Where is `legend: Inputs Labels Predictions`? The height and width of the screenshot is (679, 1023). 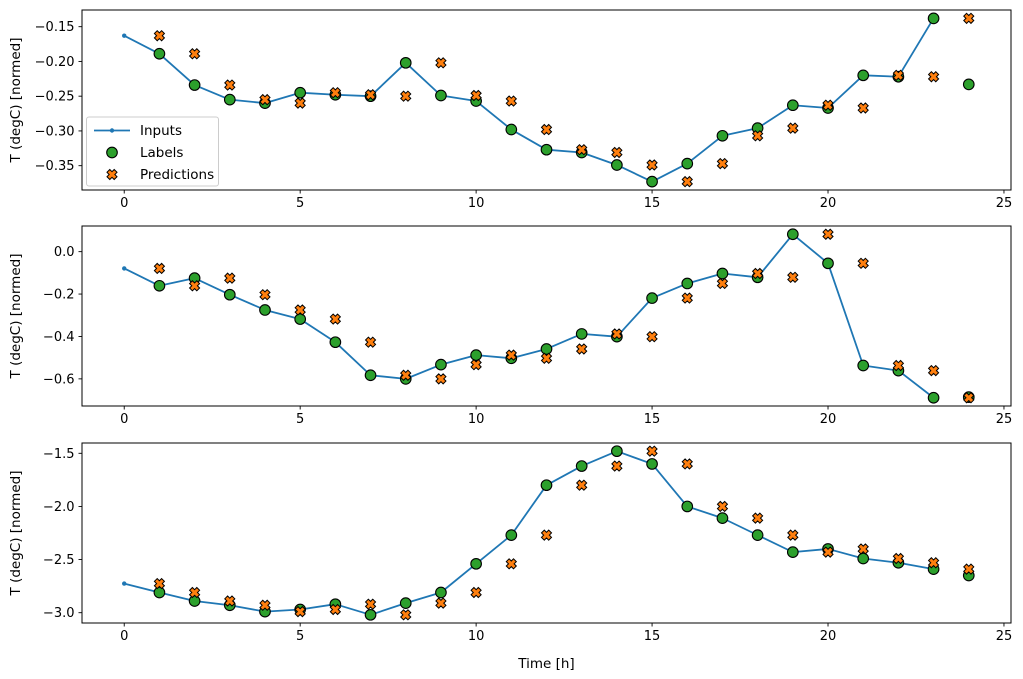
legend: Inputs Labels Predictions is located at coordinates (152, 151).